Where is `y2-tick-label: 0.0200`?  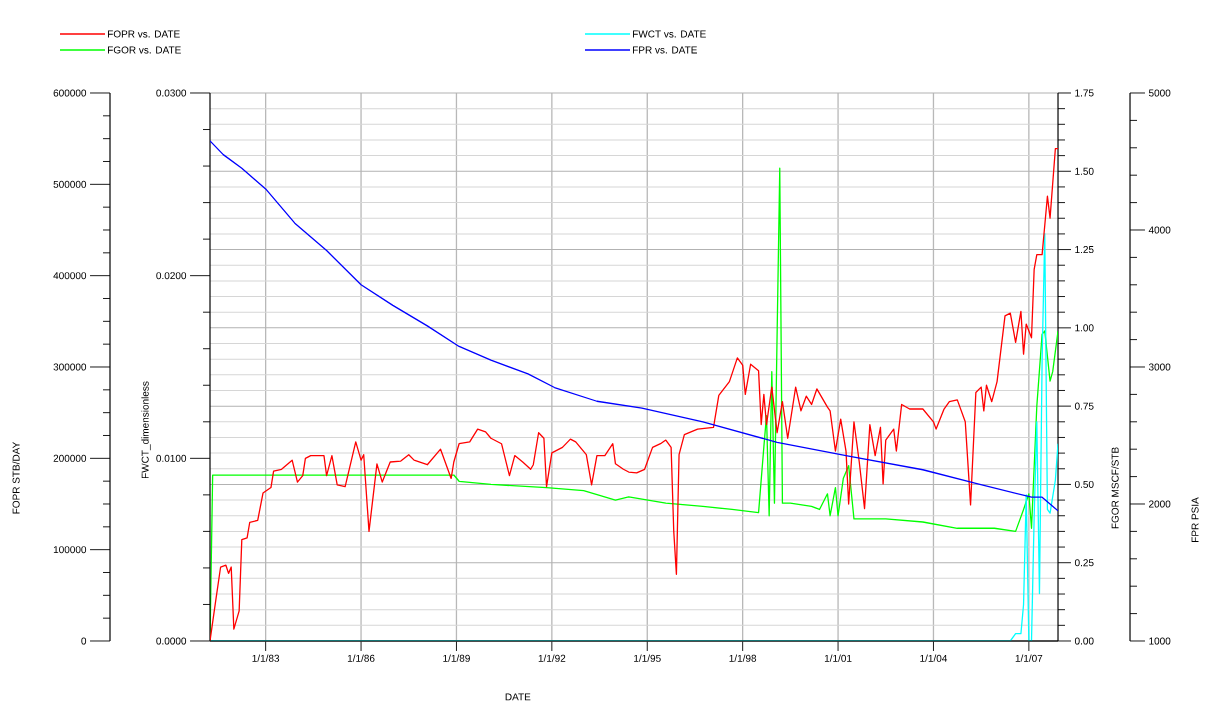 y2-tick-label: 0.0200 is located at coordinates (171, 276).